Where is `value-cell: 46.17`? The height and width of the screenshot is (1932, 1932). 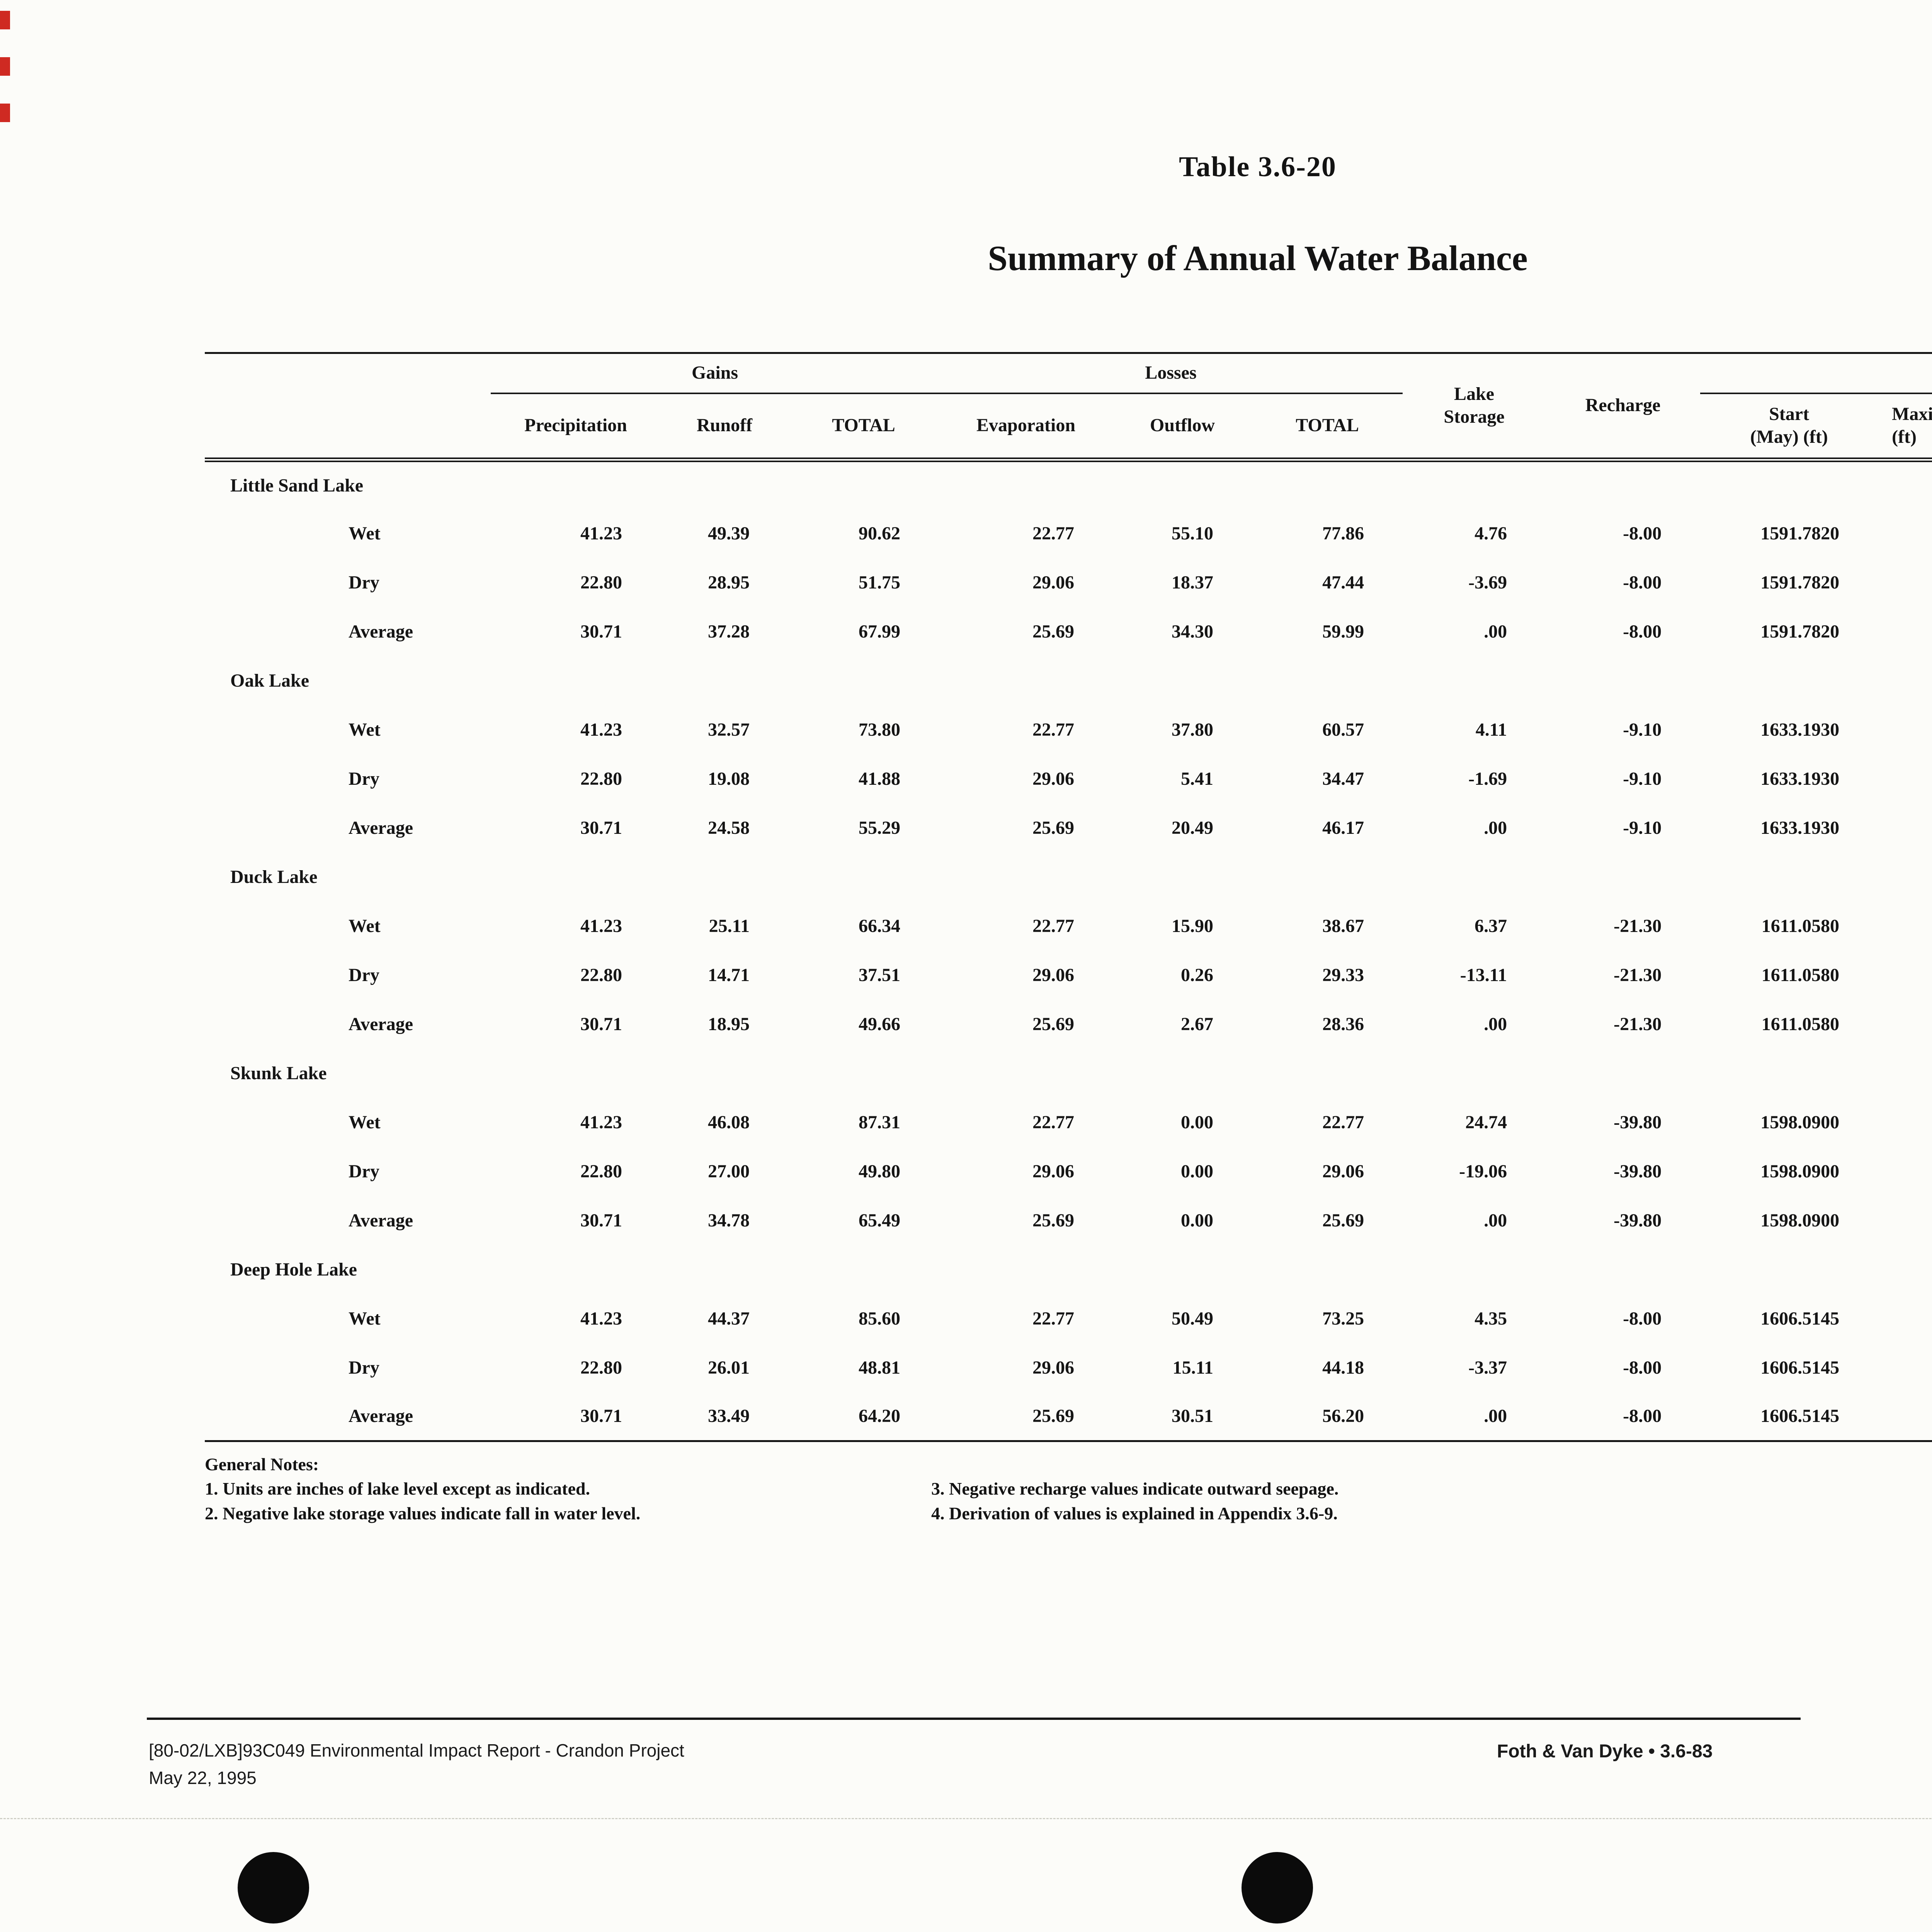
value-cell: 46.17 is located at coordinates (1343, 828).